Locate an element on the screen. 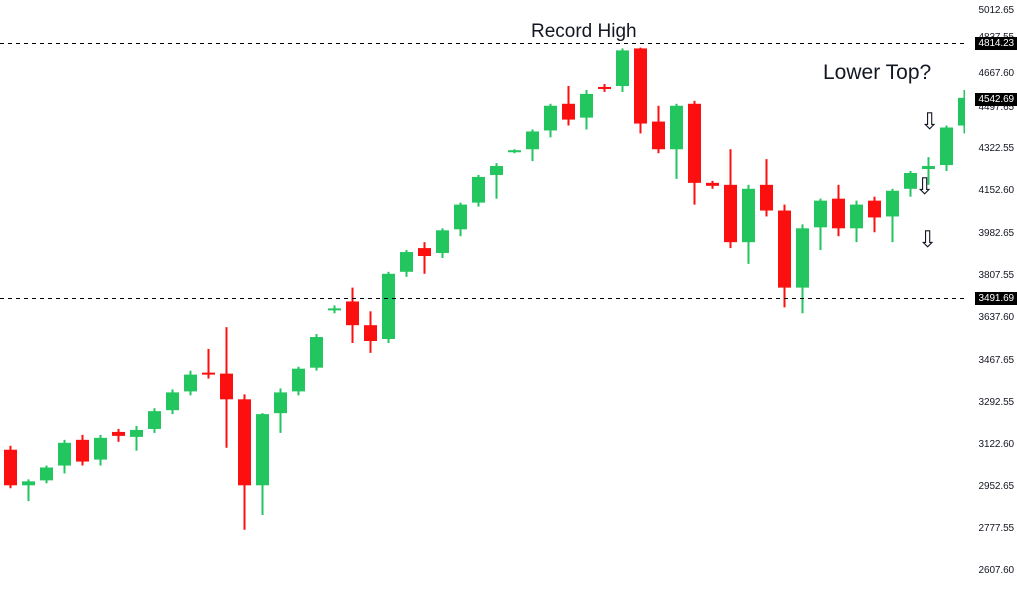 The image size is (1017, 596). price-axis-tick: 2777.55 is located at coordinates (996, 528).